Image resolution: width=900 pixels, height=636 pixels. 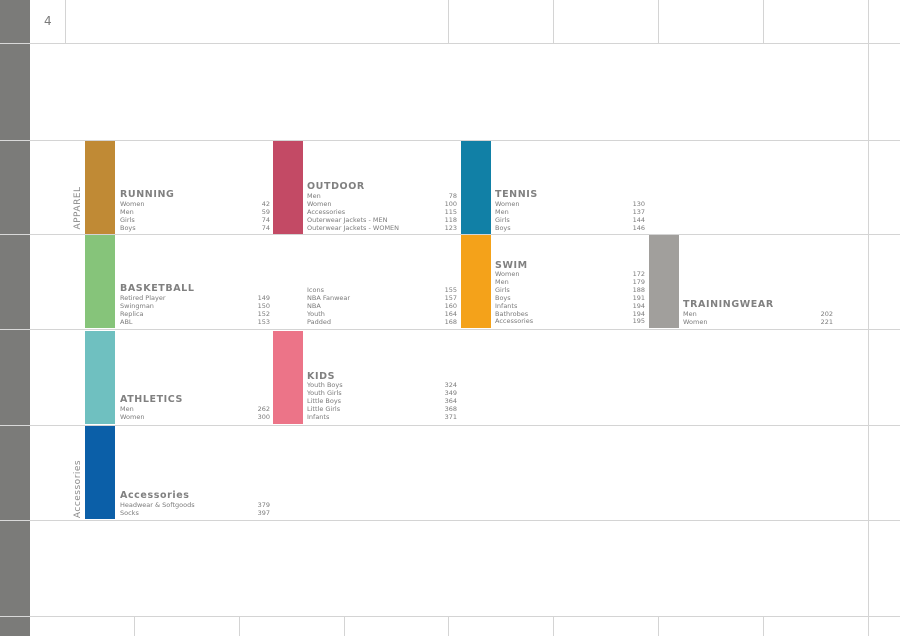 I want to click on item-label: Padded, so click(x=319, y=321).